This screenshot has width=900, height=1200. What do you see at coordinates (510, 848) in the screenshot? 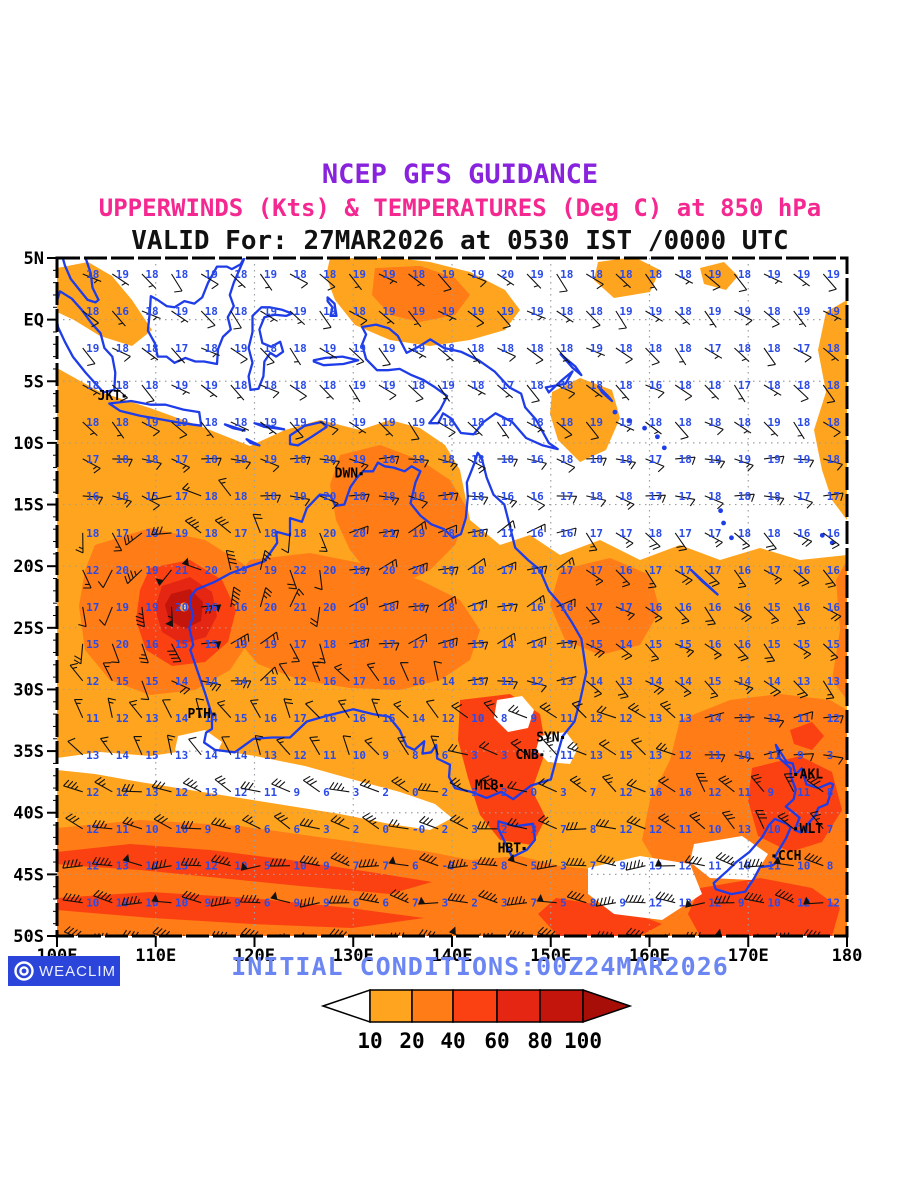
I see `city-label-hbt: HBT` at bounding box center [510, 848].